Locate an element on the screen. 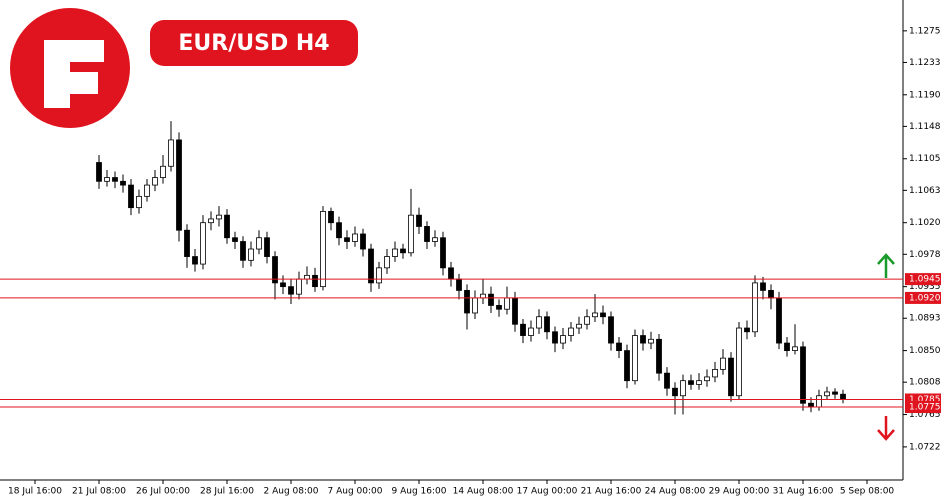  y-tick-label: 1.1105 is located at coordinates (925, 159).